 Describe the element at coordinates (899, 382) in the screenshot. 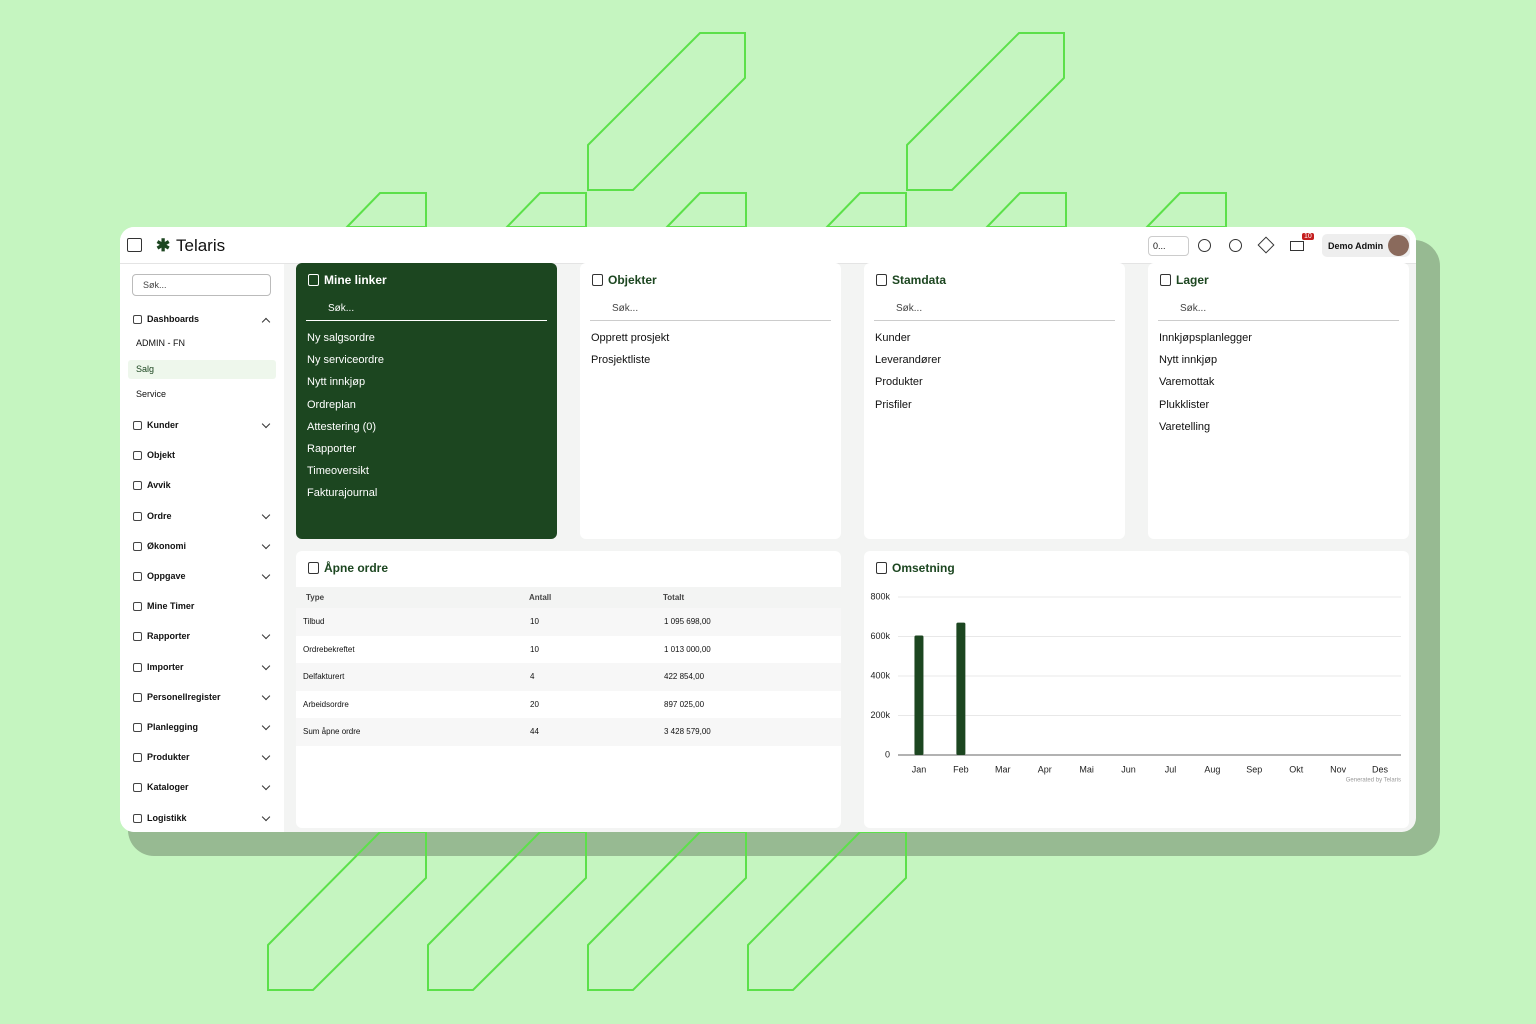

I see `link: Produkter` at that location.